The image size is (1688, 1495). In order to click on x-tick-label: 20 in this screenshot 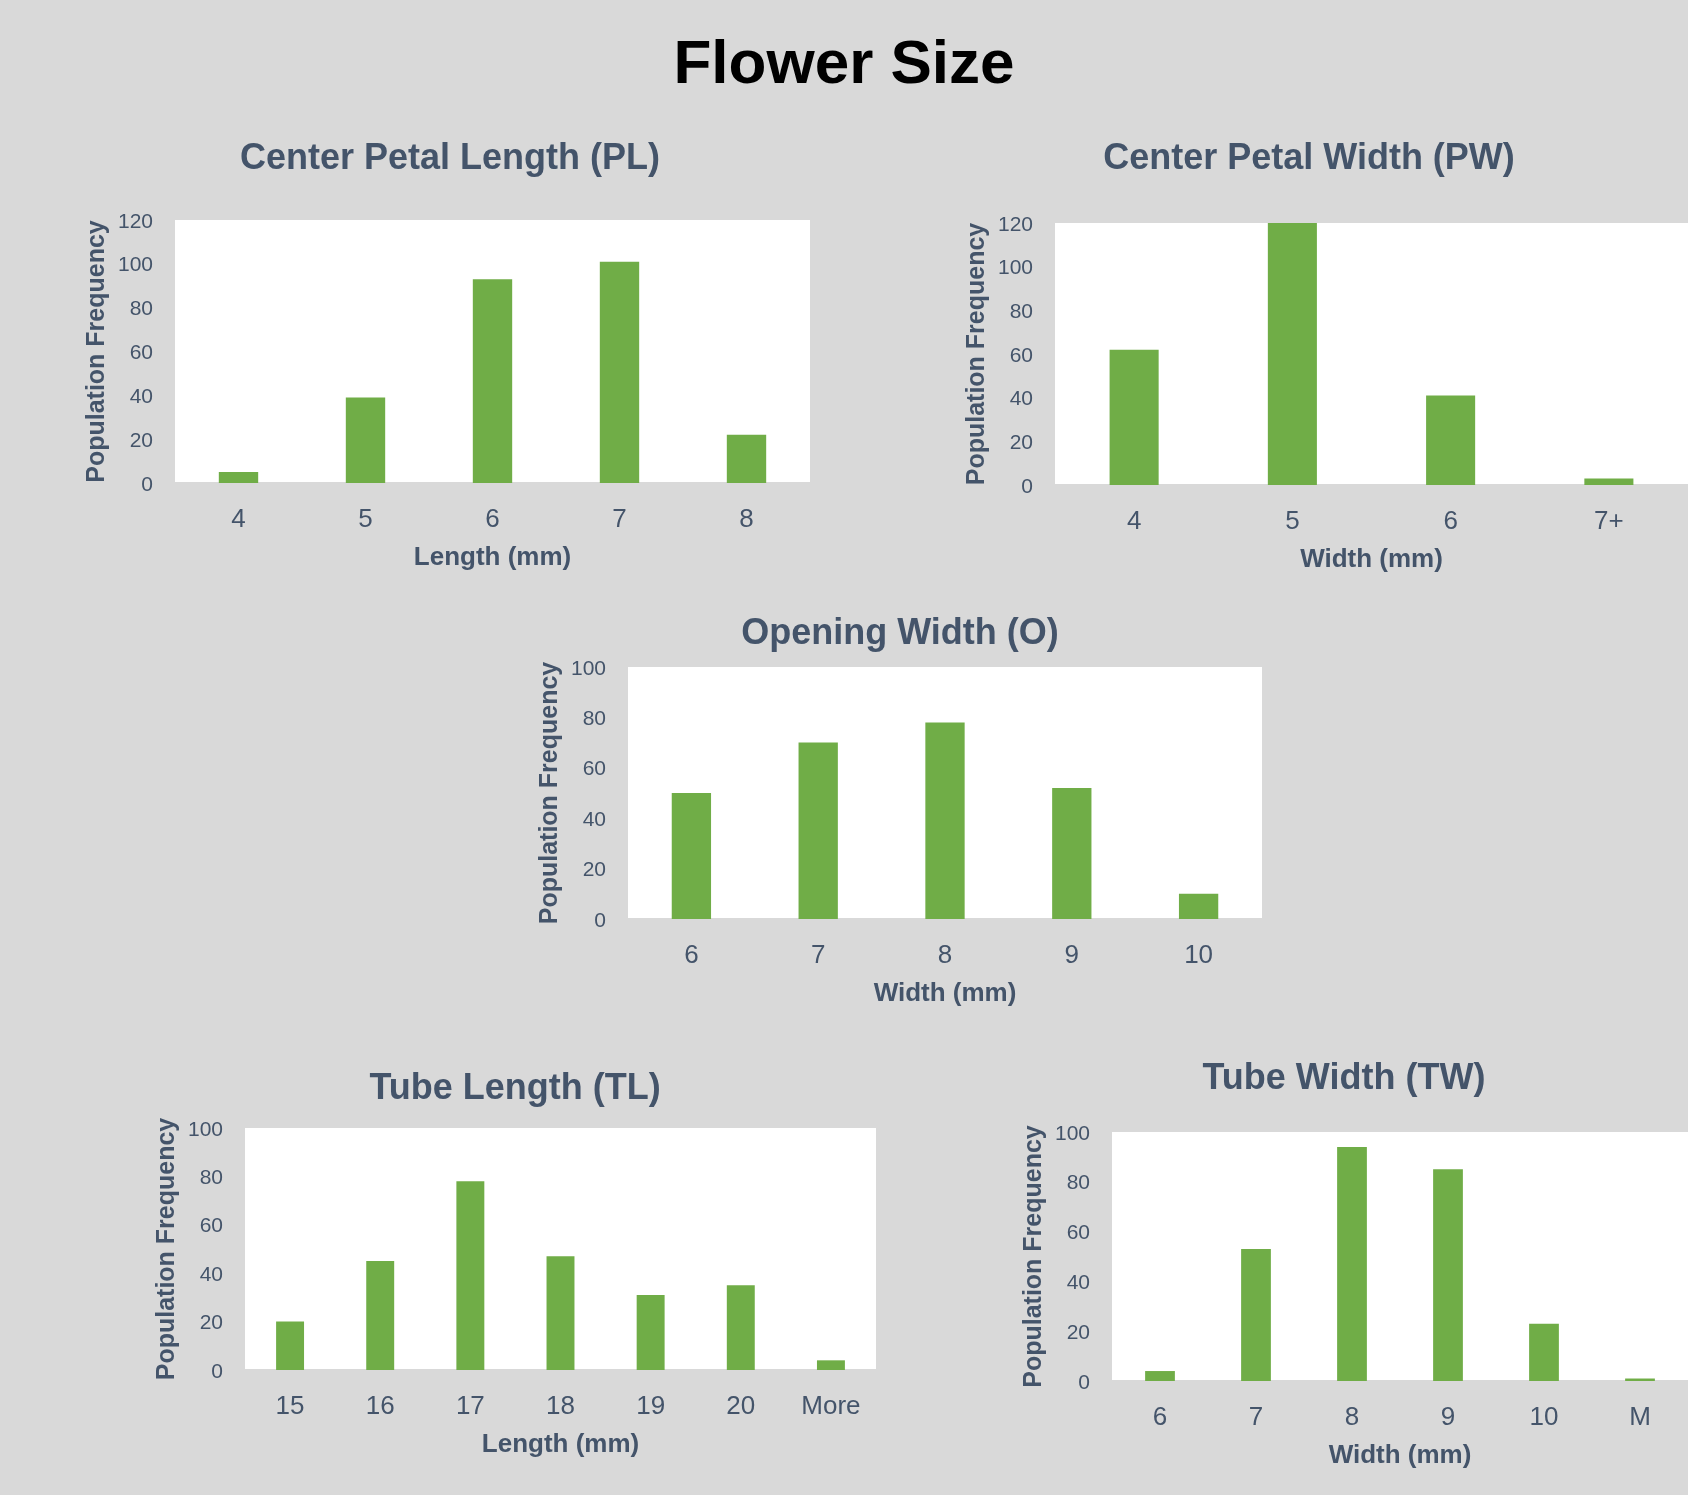, I will do `click(741, 1405)`.